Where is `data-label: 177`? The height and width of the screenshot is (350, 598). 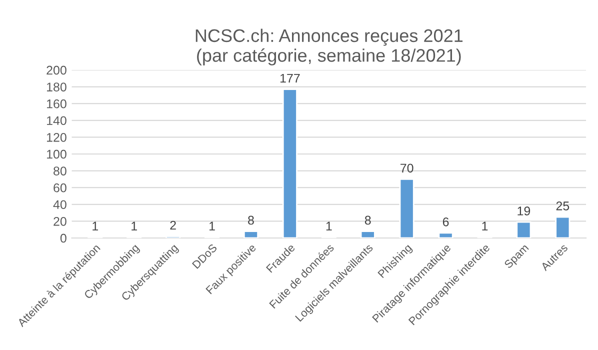 data-label: 177 is located at coordinates (290, 78).